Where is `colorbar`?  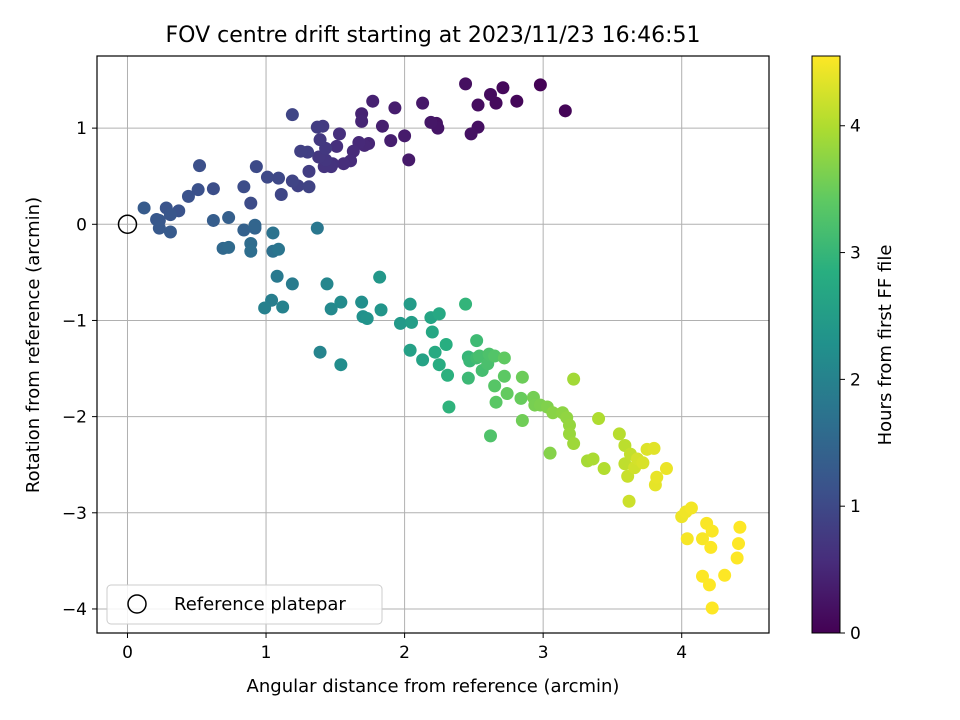
colorbar is located at coordinates (826, 344).